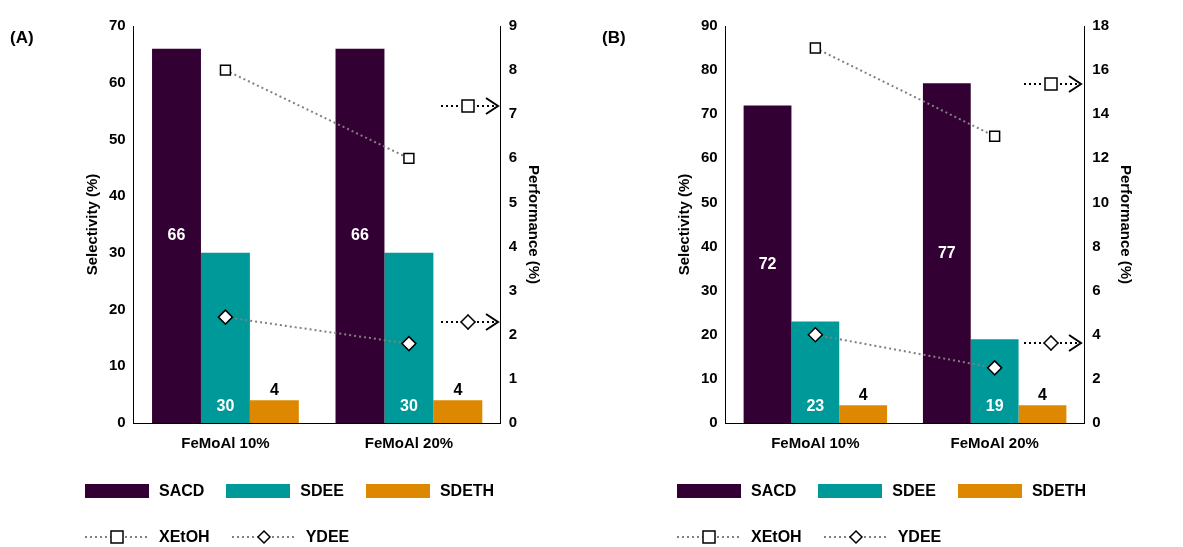 The height and width of the screenshot is (547, 1183). I want to click on y2-tick-label: 5, so click(512, 201).